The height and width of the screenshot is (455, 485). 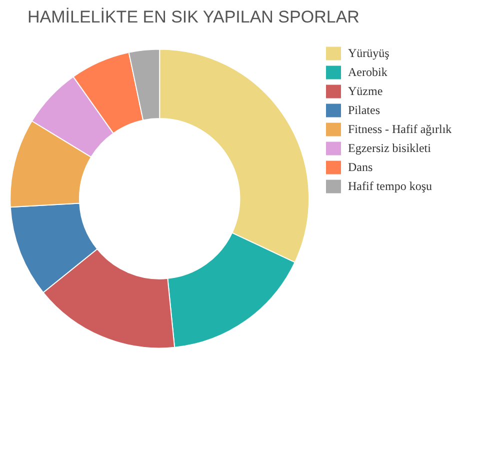 I want to click on legend-label: Dans, so click(x=360, y=167).